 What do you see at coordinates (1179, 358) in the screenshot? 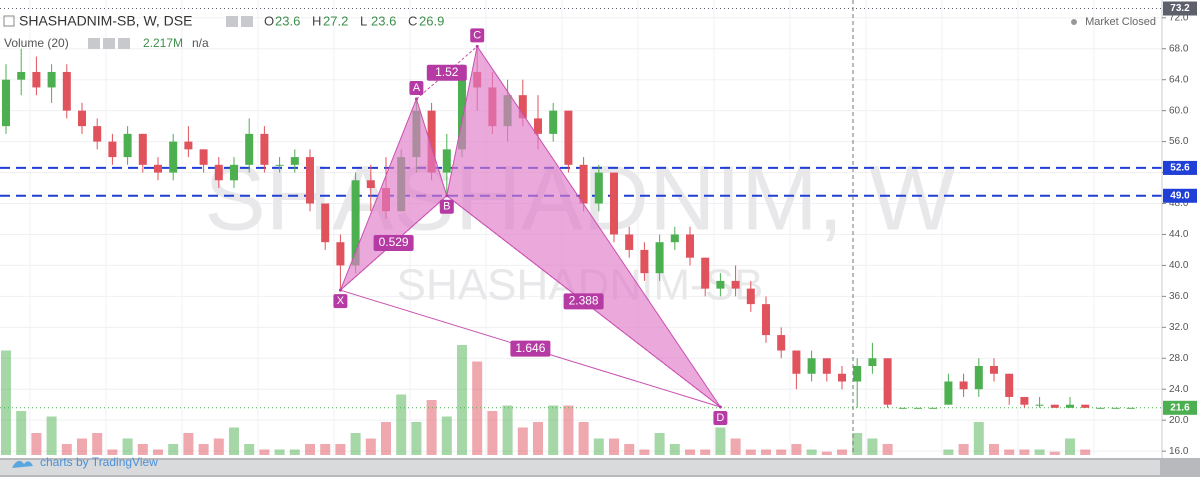
I see `y-tick-label: 28.0` at bounding box center [1179, 358].